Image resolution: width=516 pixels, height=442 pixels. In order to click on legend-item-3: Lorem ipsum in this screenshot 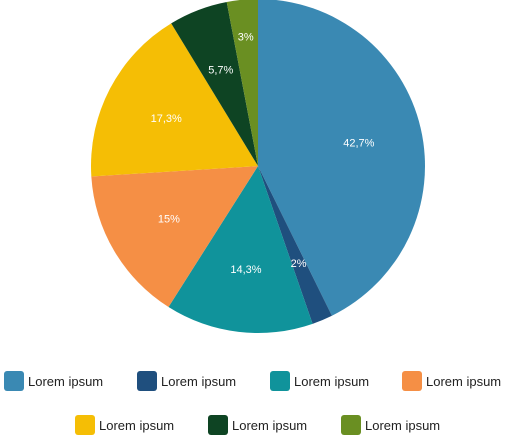, I will do `click(319, 381)`.